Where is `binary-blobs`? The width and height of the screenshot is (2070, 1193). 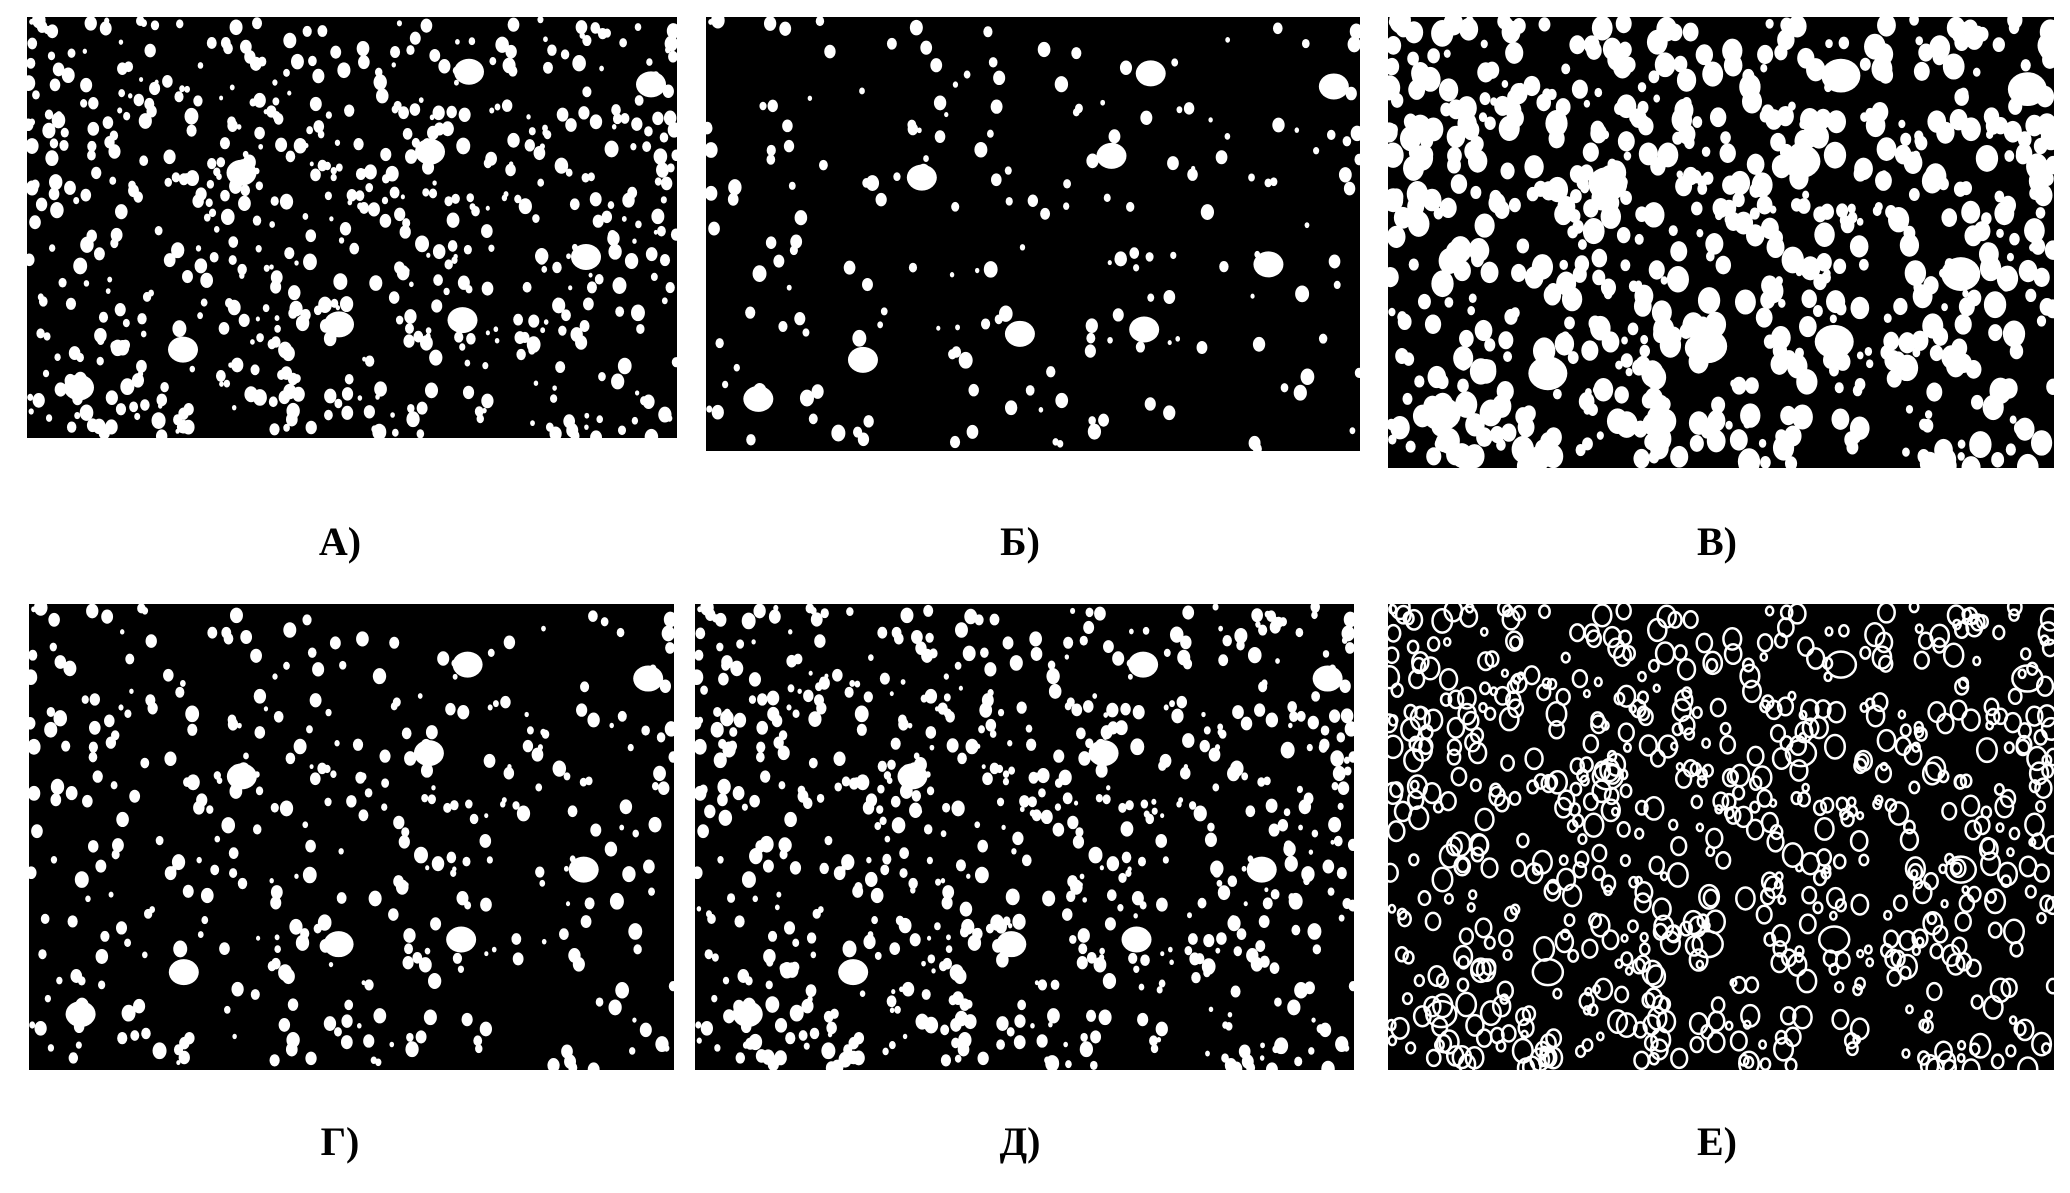 binary-blobs is located at coordinates (352, 227).